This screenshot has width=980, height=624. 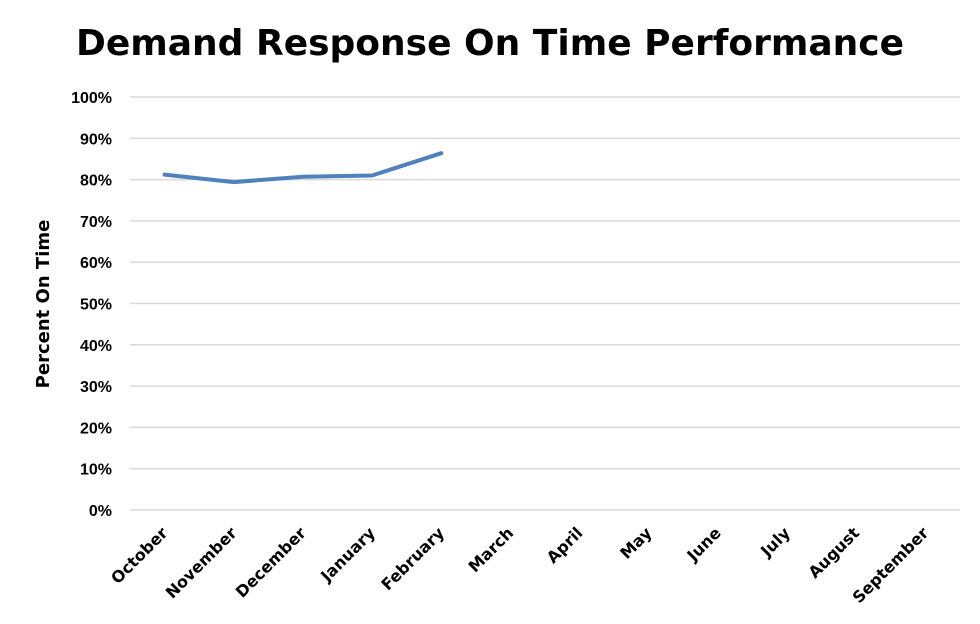 I want to click on y-tick-label-80: 80%, so click(x=96, y=181).